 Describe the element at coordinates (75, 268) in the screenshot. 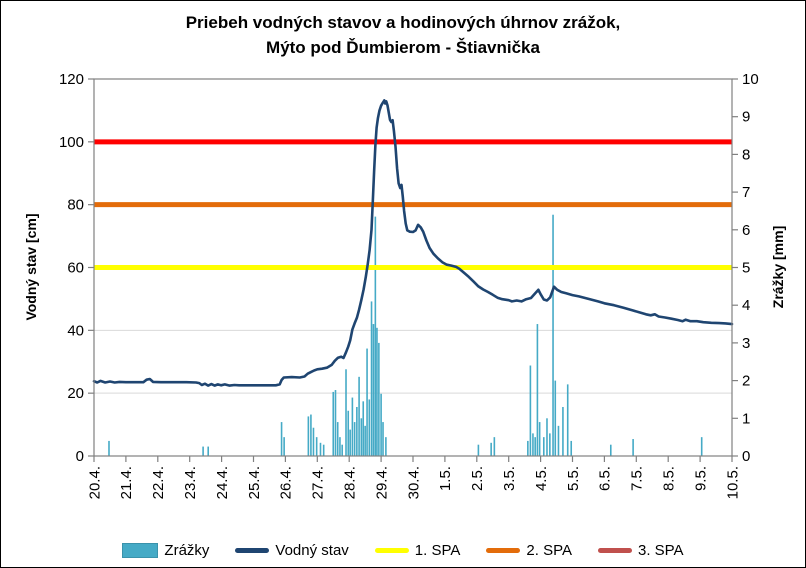

I see `left-tick-label: 60` at that location.